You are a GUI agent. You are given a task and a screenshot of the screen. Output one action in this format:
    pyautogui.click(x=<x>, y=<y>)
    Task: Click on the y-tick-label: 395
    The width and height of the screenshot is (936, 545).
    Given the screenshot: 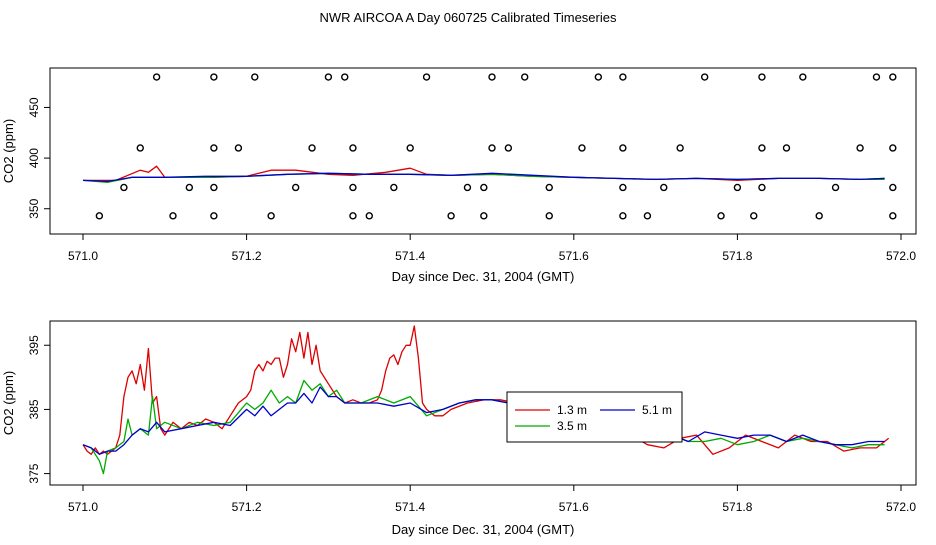 What is the action you would take?
    pyautogui.click(x=34, y=345)
    